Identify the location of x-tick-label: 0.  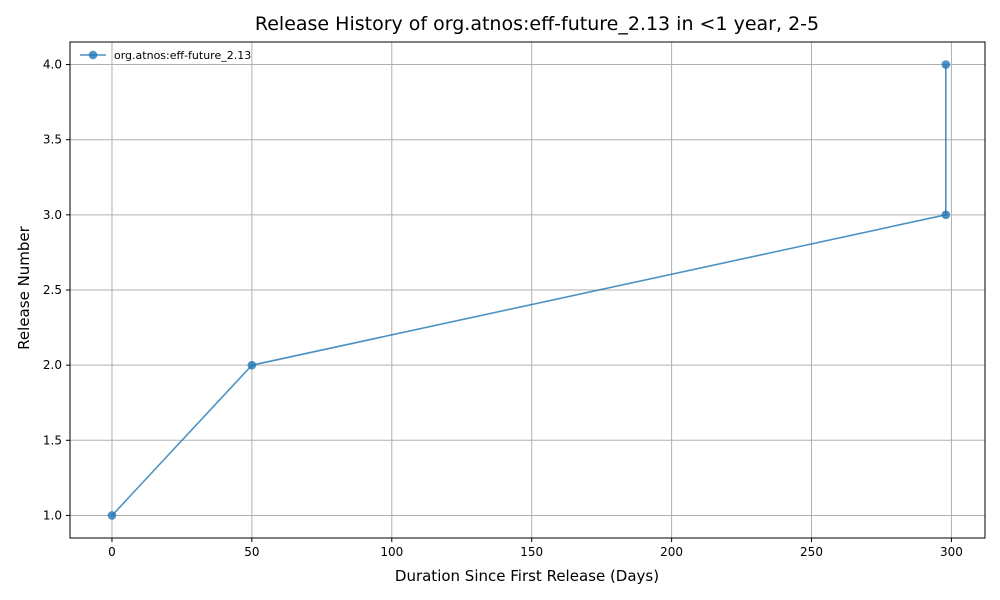
(112, 552).